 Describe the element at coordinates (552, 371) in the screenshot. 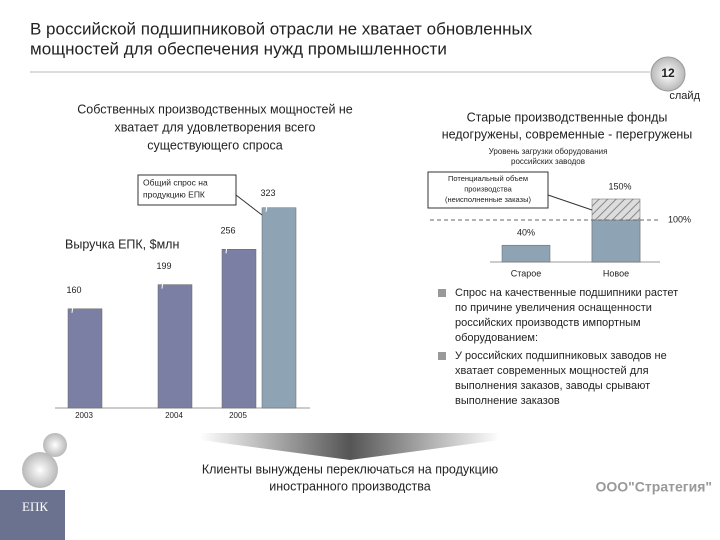

I see `bullet-text: хватает современных мощностей для` at that location.